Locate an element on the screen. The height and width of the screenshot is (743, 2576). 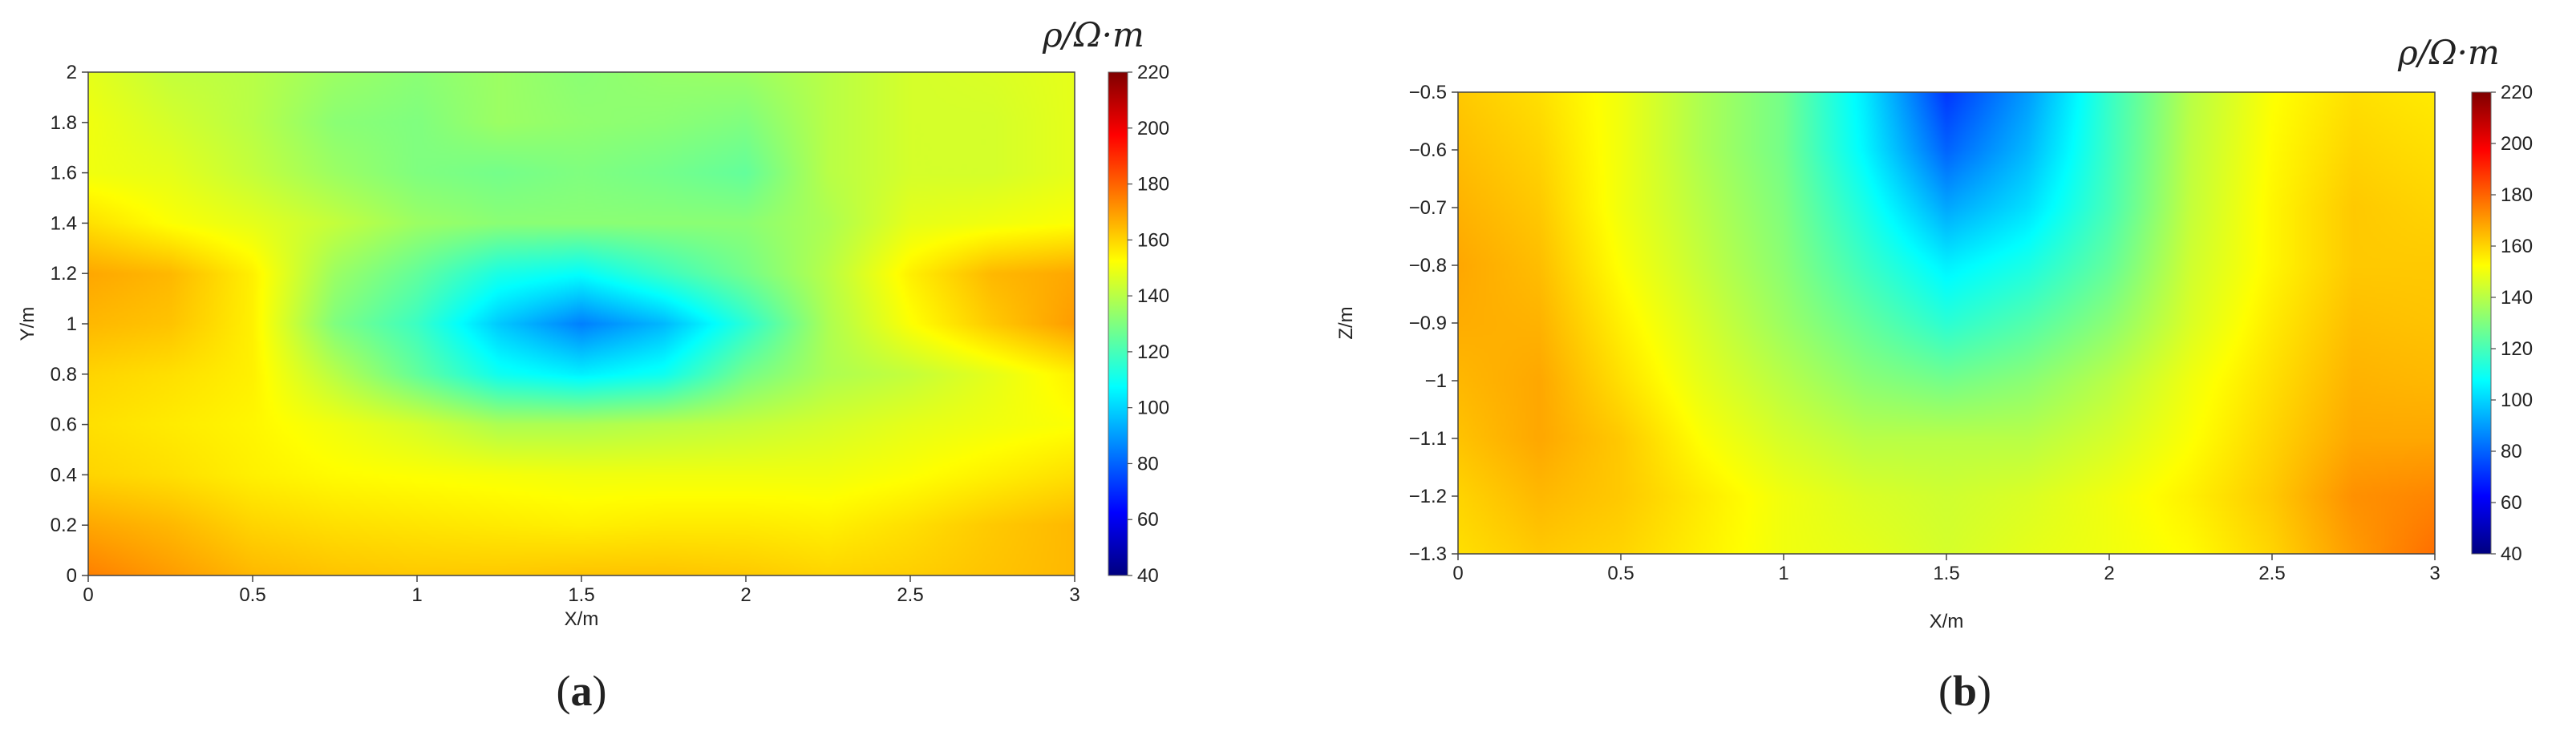
x-axis-b: 0 0.5 1 1.5 2 2.5 3 is located at coordinates (1946, 569).